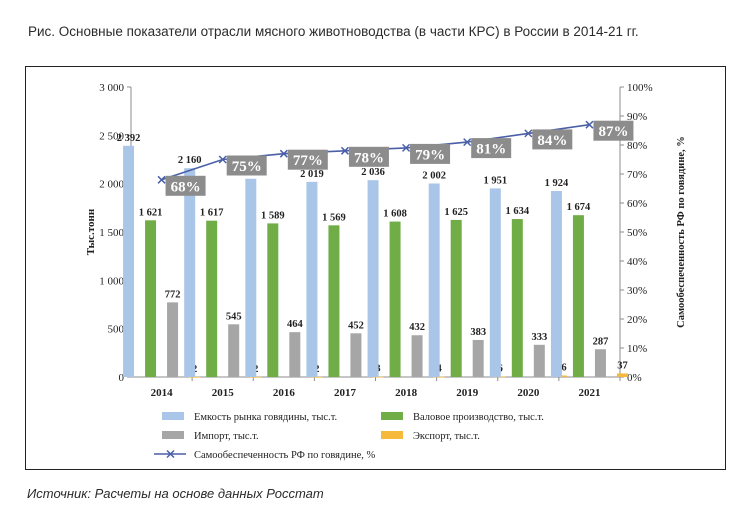  Describe the element at coordinates (162, 393) in the screenshot. I see `x-tick-label: 2014` at that location.